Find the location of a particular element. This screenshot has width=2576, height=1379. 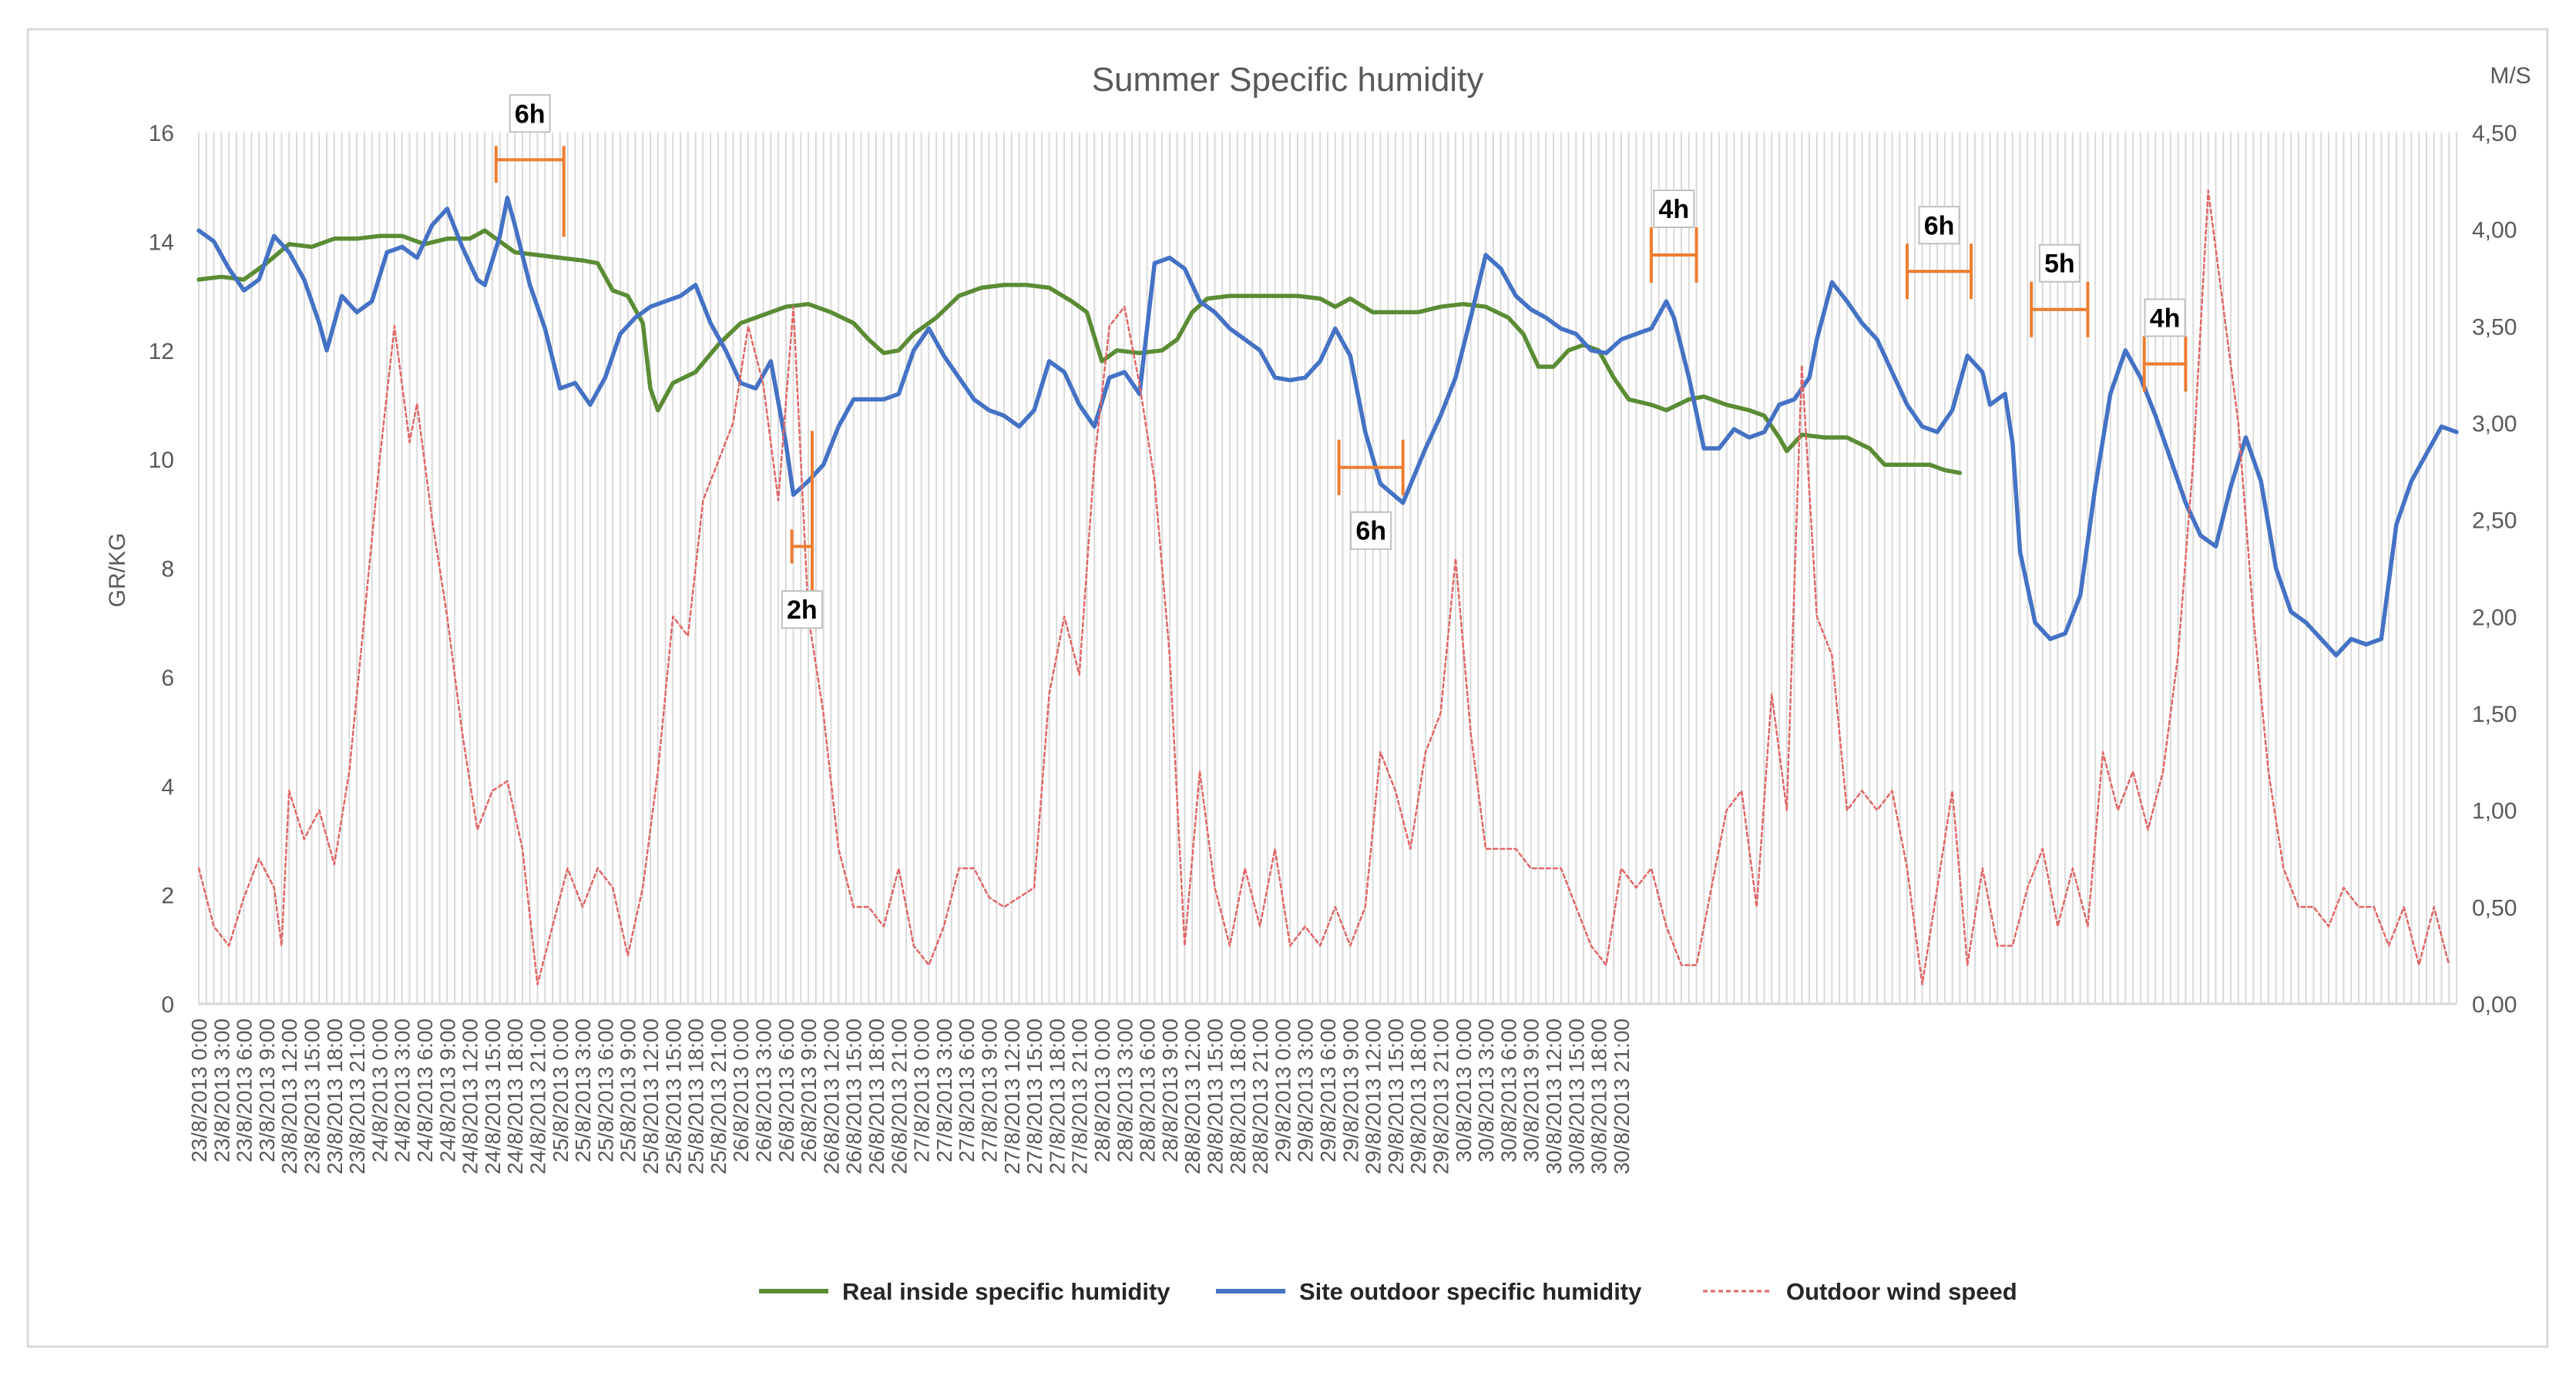

y-axis-ticks: 0 2 4 6 8 10 12 14 16 is located at coordinates (161, 569).